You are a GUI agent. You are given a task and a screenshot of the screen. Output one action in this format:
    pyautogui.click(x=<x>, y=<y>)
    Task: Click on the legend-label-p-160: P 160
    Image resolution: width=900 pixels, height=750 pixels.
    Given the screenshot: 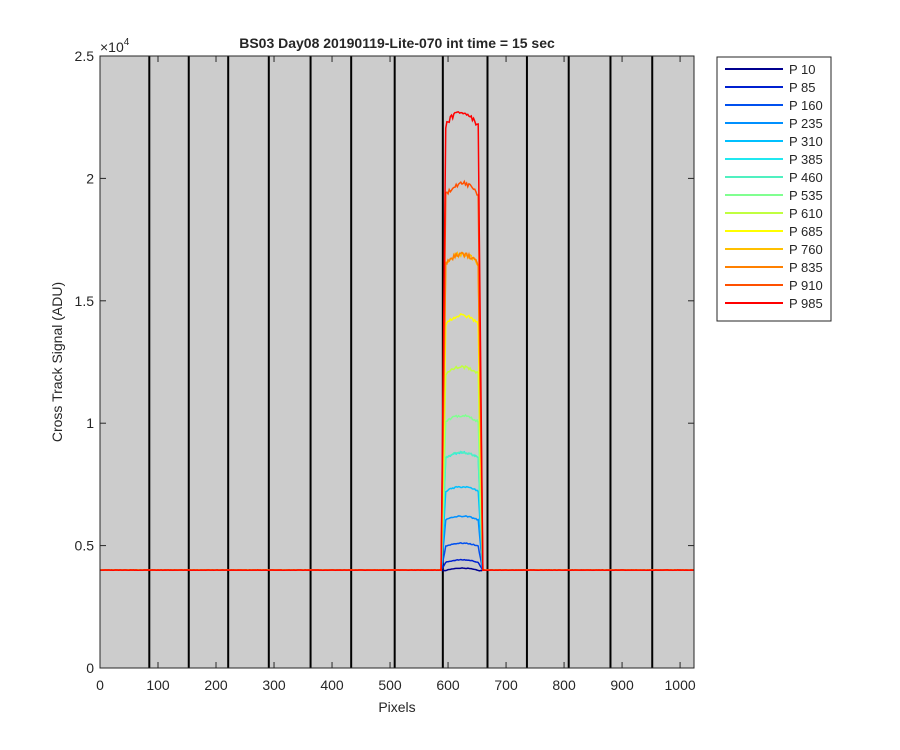 What is the action you would take?
    pyautogui.click(x=806, y=105)
    